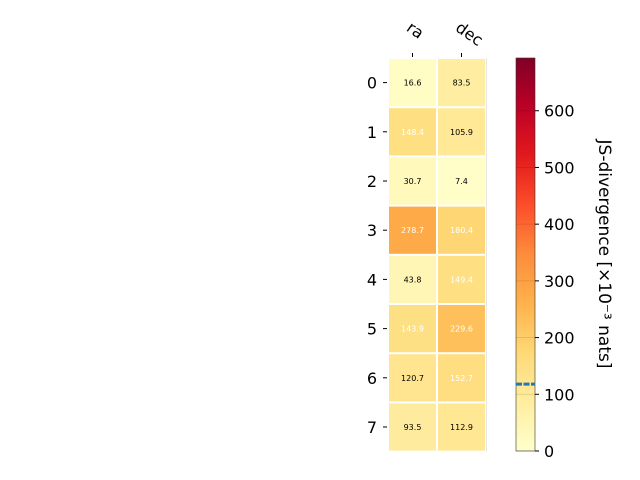  I want to click on colorbar-tick-label: 400, so click(559, 224).